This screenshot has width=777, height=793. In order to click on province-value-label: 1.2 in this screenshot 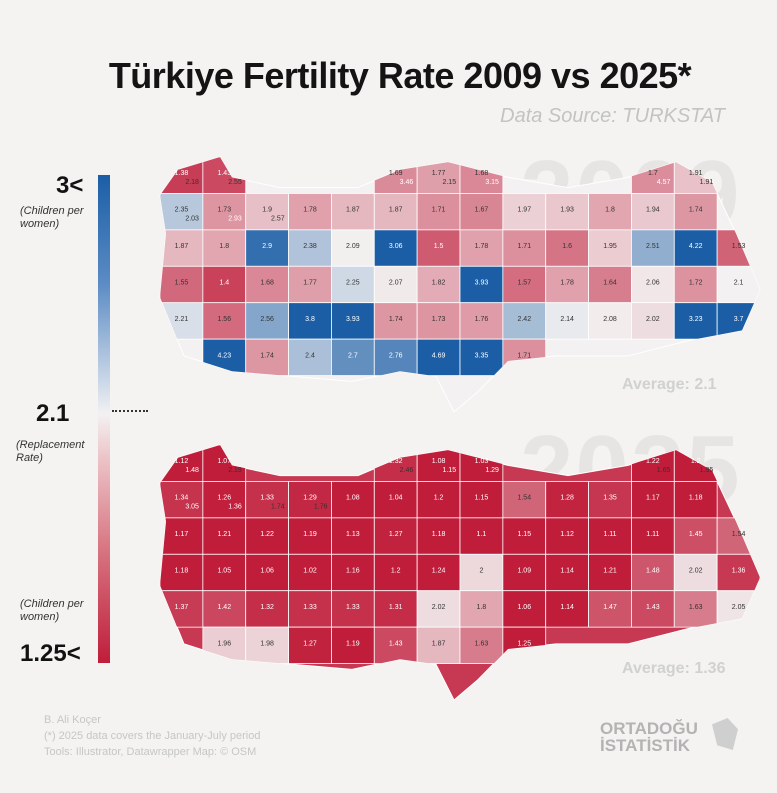, I will do `click(696, 461)`.